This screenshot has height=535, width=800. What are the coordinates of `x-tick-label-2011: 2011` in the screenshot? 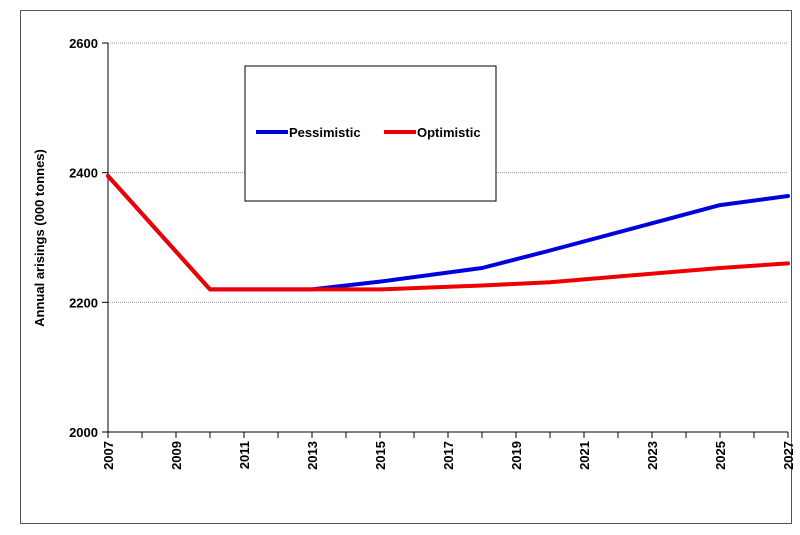 It's located at (244, 455).